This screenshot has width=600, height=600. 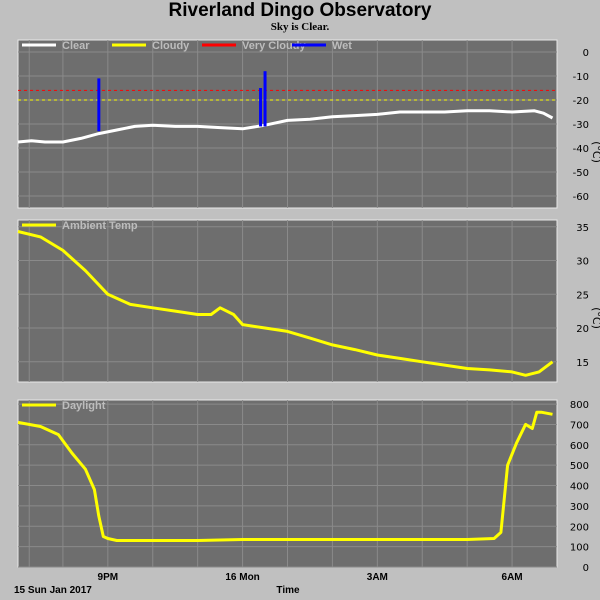 I want to click on x-date-label: 15 Sun Jan 2017, so click(x=53, y=590).